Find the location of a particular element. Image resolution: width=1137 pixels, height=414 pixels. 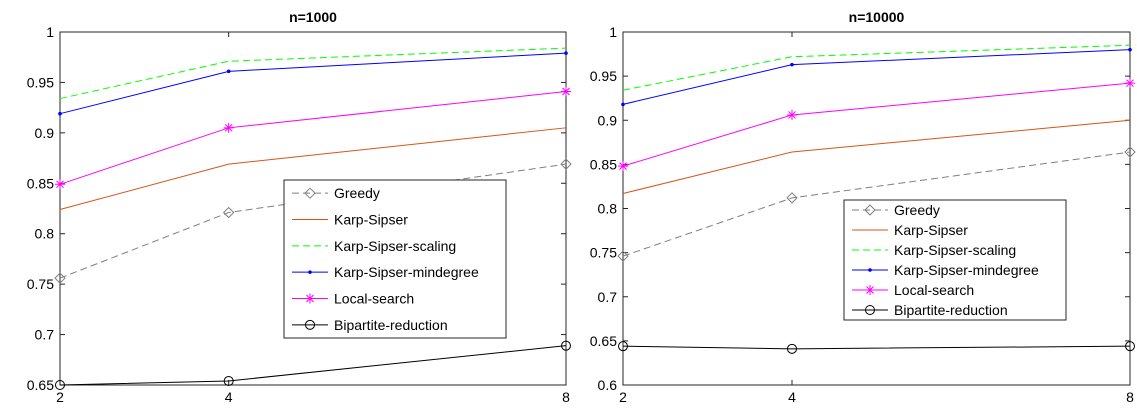

series-greedy is located at coordinates (876, 204).